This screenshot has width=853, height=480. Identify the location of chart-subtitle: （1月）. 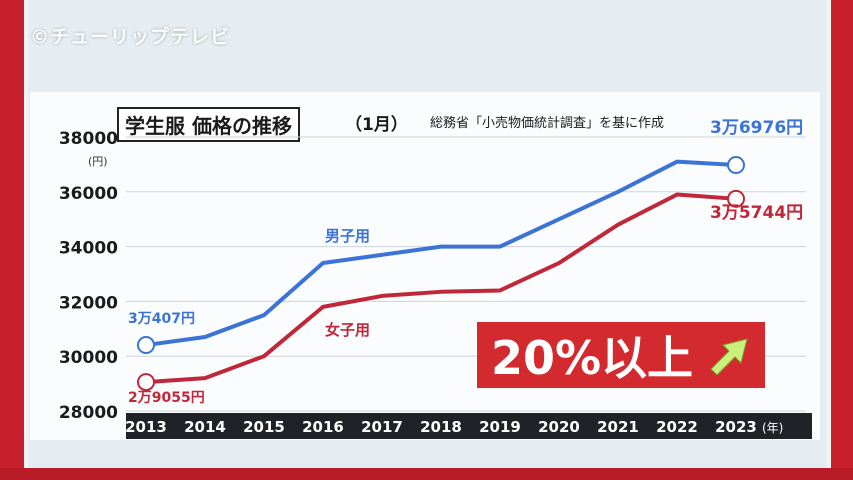
(376, 125).